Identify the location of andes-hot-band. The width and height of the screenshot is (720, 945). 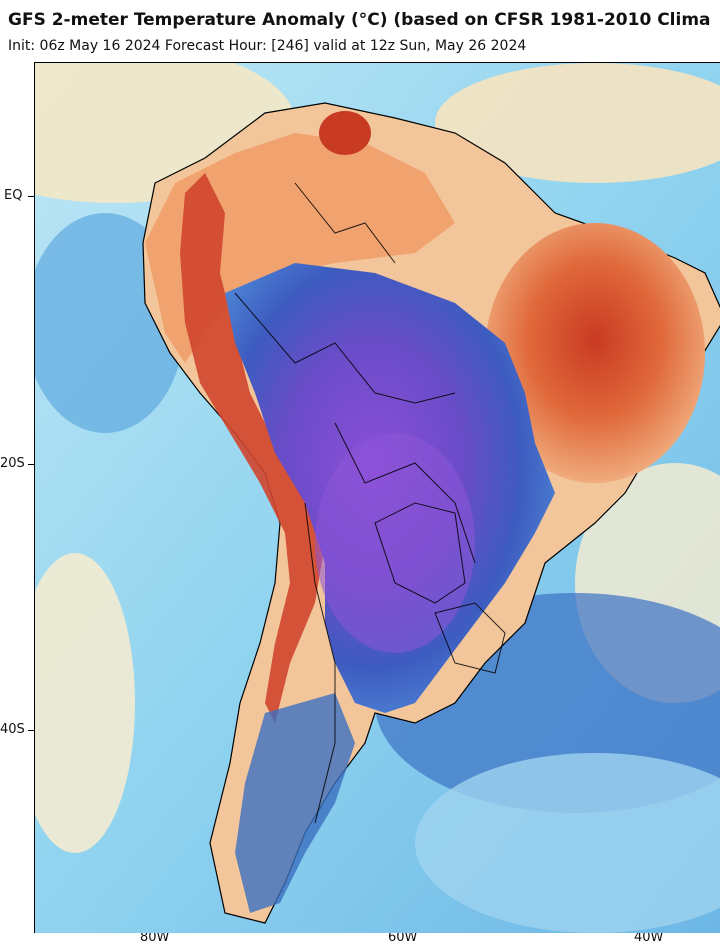
(252, 448).